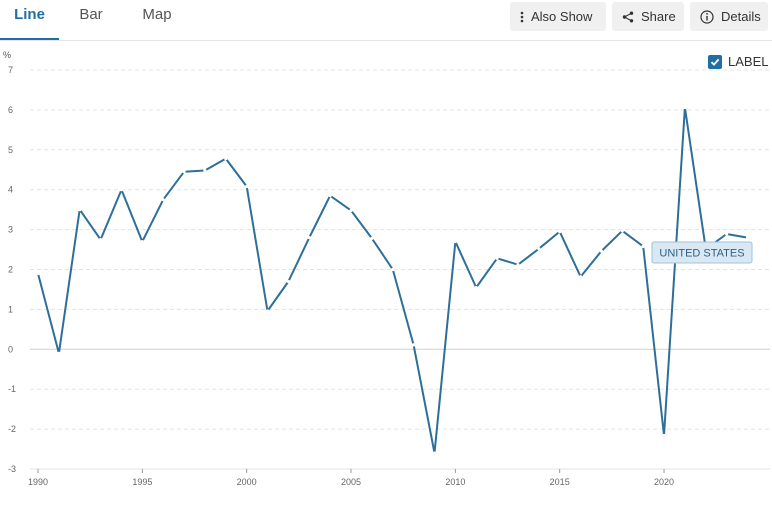  What do you see at coordinates (7, 55) in the screenshot?
I see `y-axis-unit-label: %` at bounding box center [7, 55].